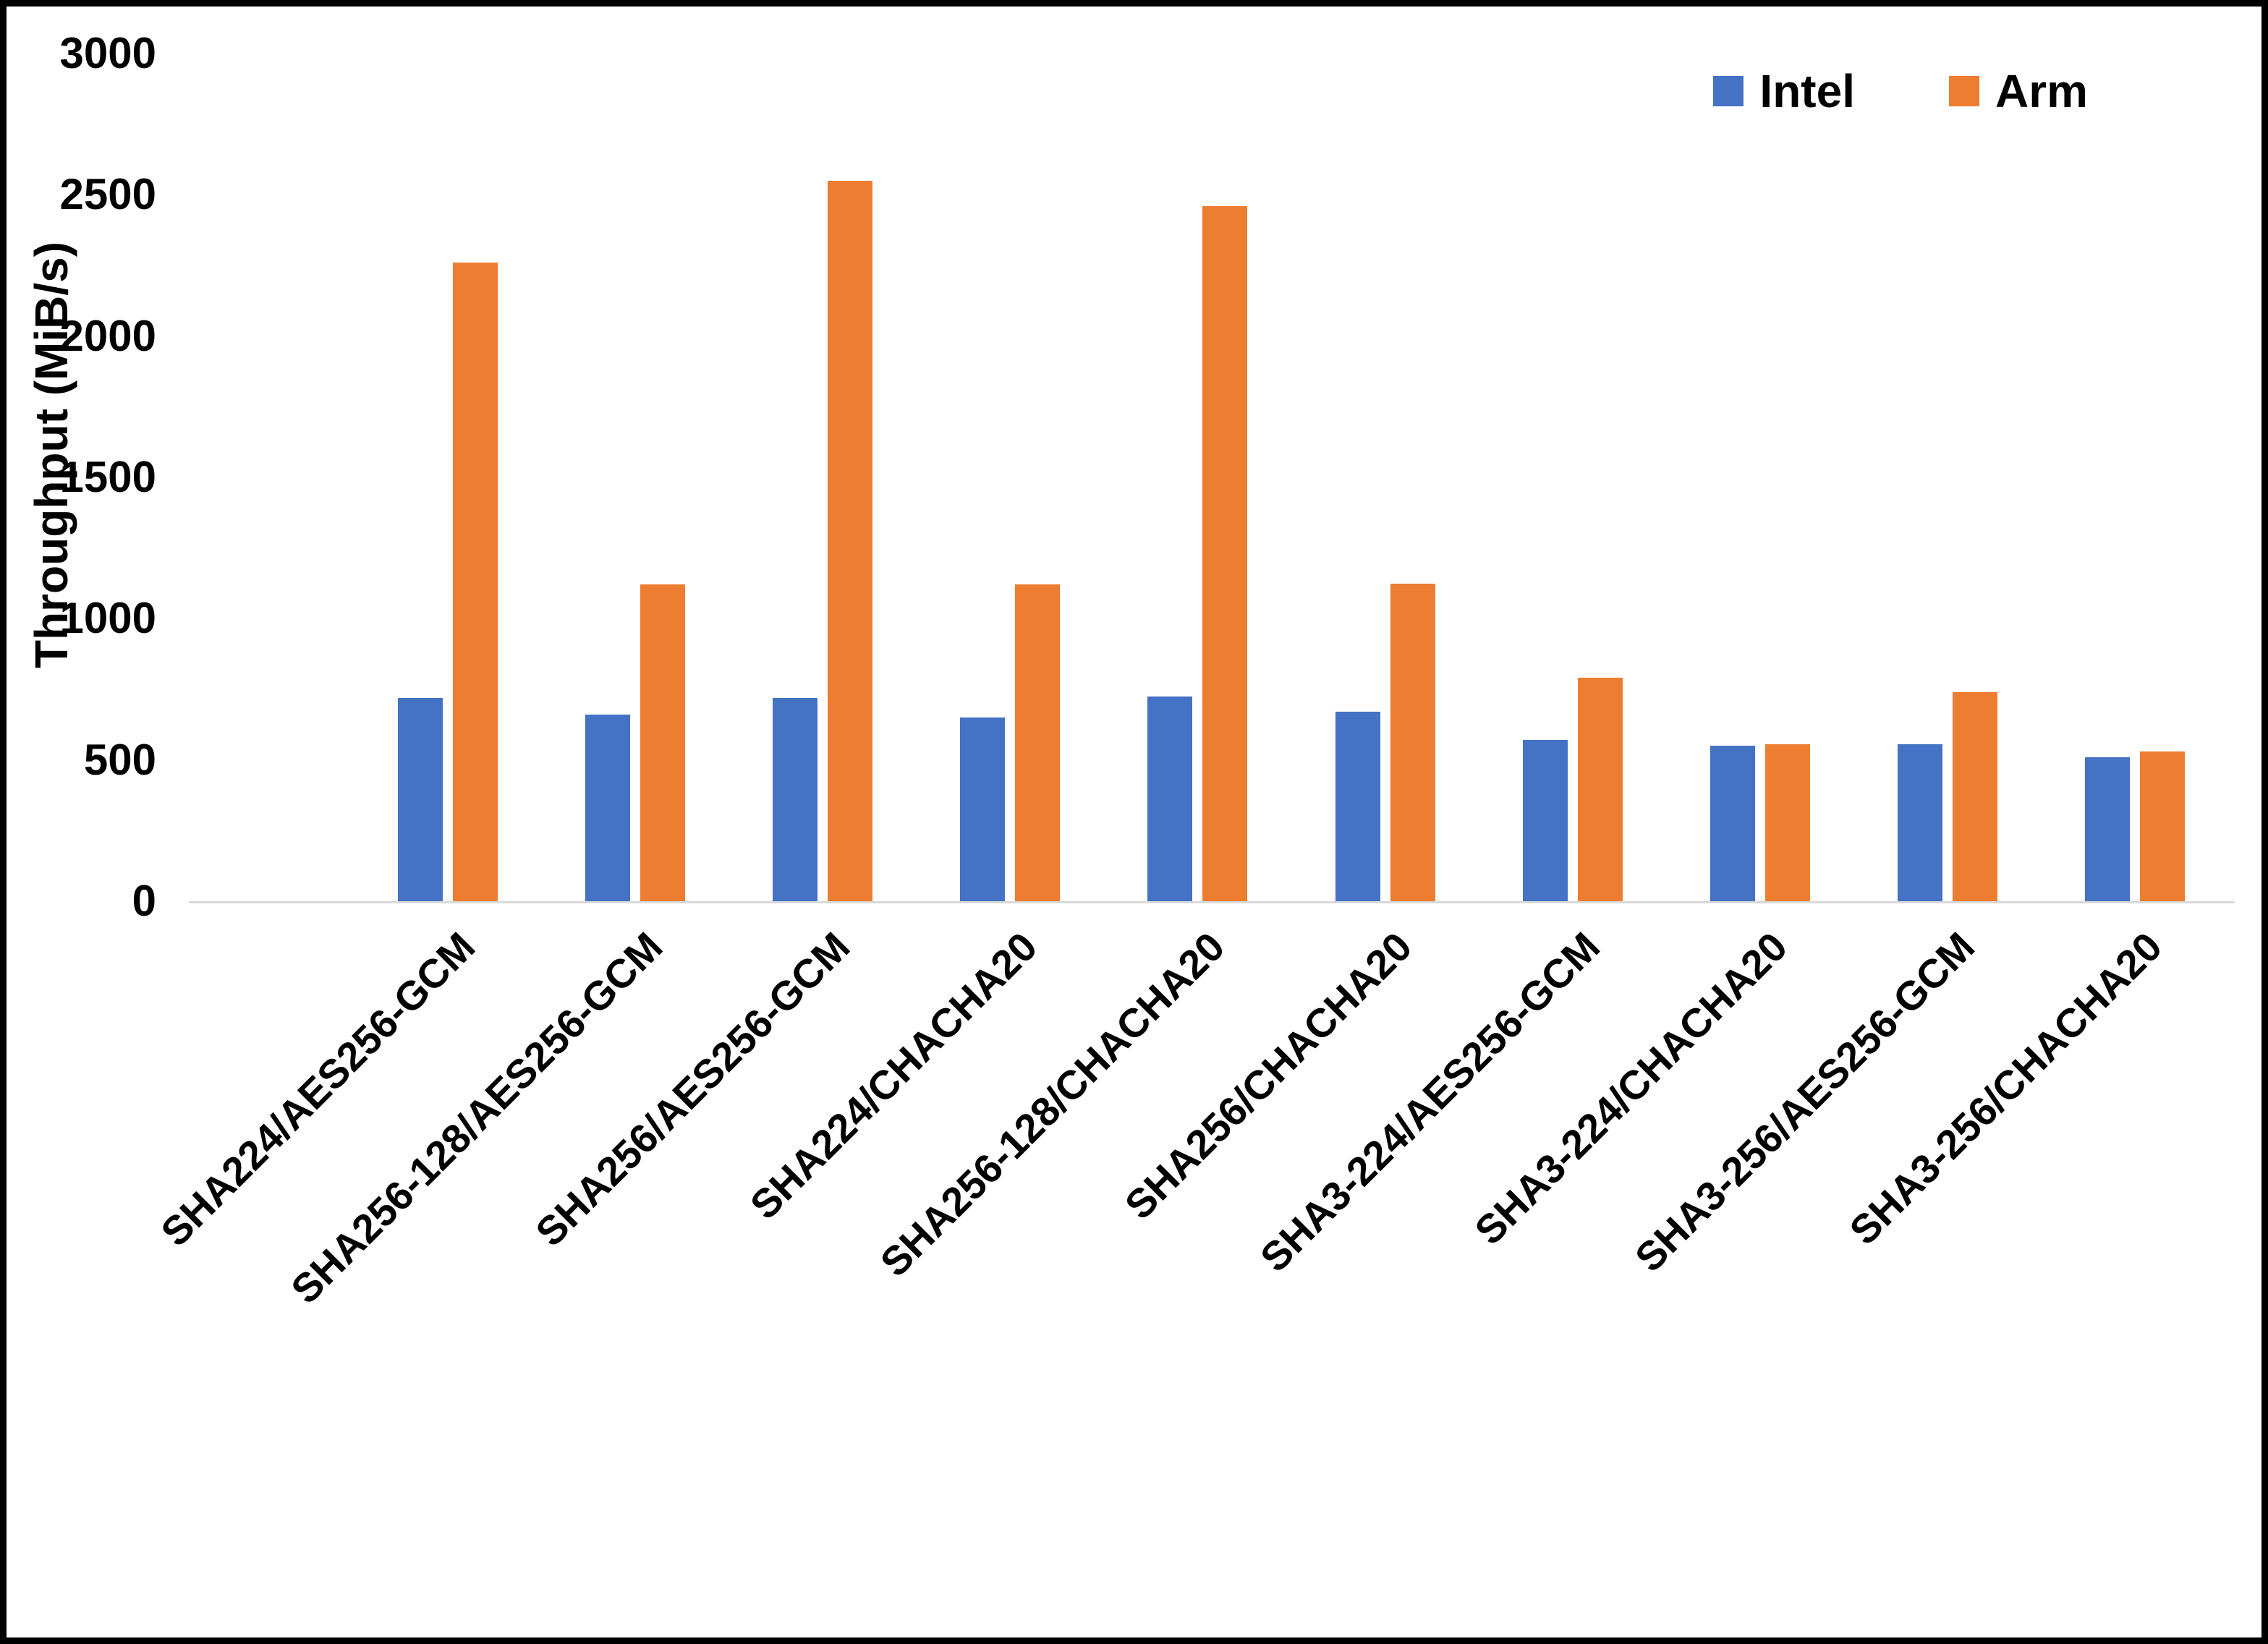  I want to click on x-category-label: SHA224/AES256-GCM, so click(317, 1089).